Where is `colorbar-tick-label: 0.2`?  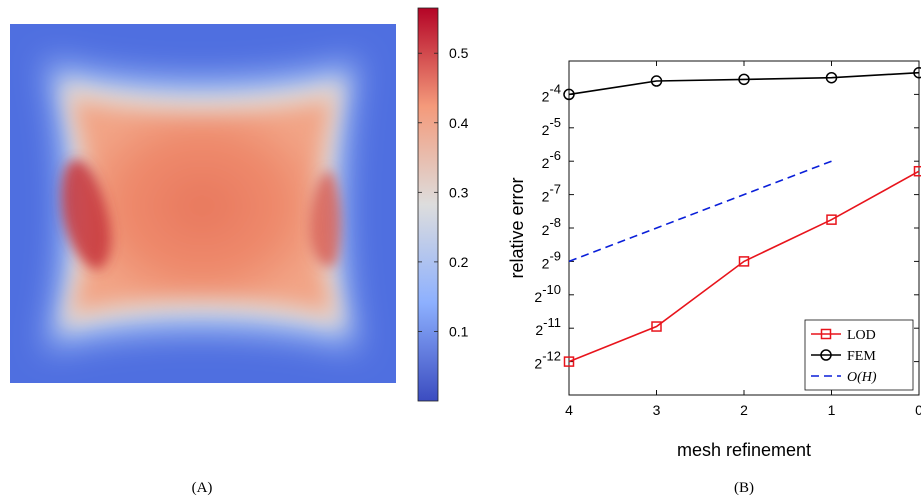 colorbar-tick-label: 0.2 is located at coordinates (459, 262).